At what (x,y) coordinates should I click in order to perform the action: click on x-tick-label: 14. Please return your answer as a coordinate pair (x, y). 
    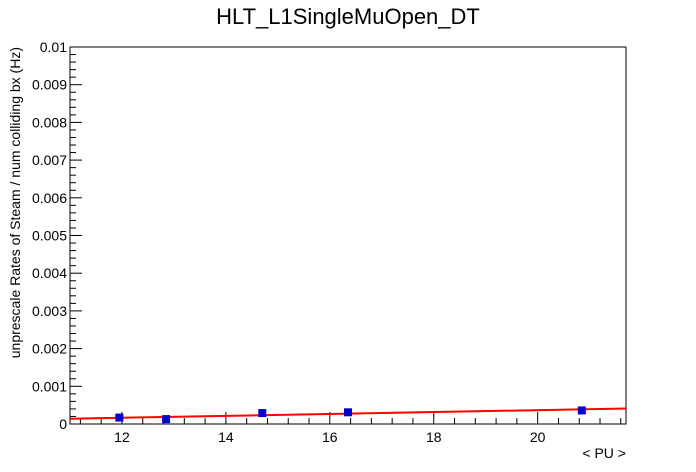
    Looking at the image, I should click on (226, 437).